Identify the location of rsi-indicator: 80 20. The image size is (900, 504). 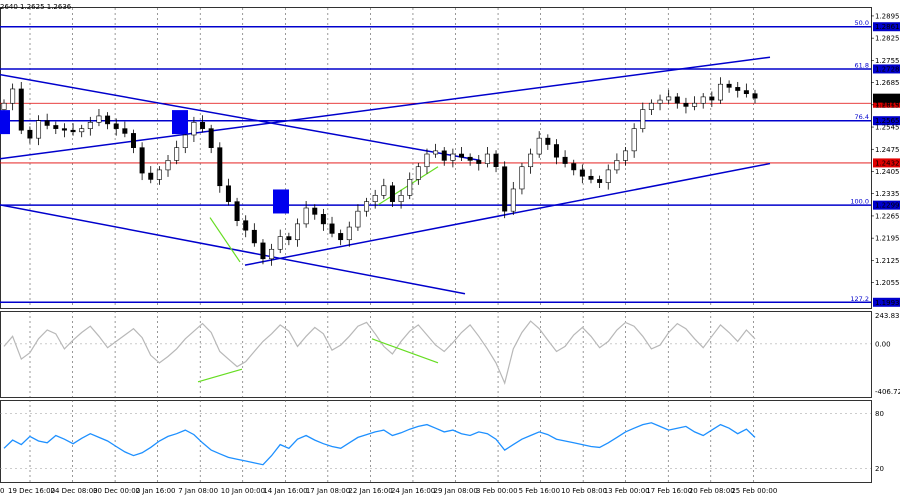
(442, 441).